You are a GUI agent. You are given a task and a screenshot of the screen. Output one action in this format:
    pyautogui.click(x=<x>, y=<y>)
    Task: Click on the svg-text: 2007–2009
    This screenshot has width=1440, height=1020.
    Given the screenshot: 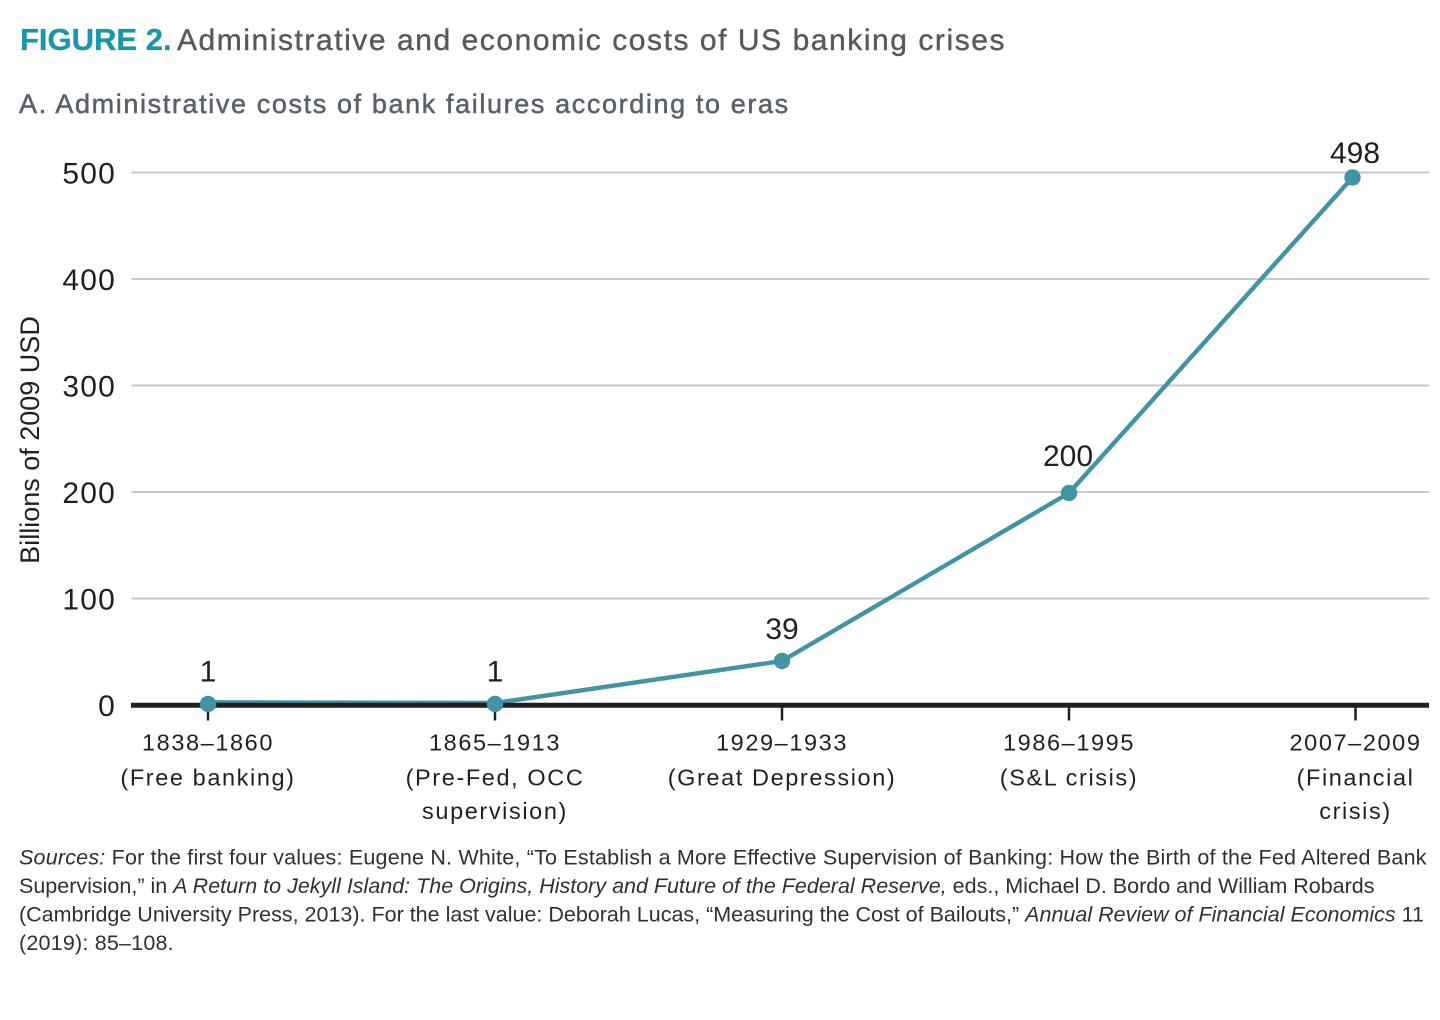 What is the action you would take?
    pyautogui.click(x=1355, y=743)
    